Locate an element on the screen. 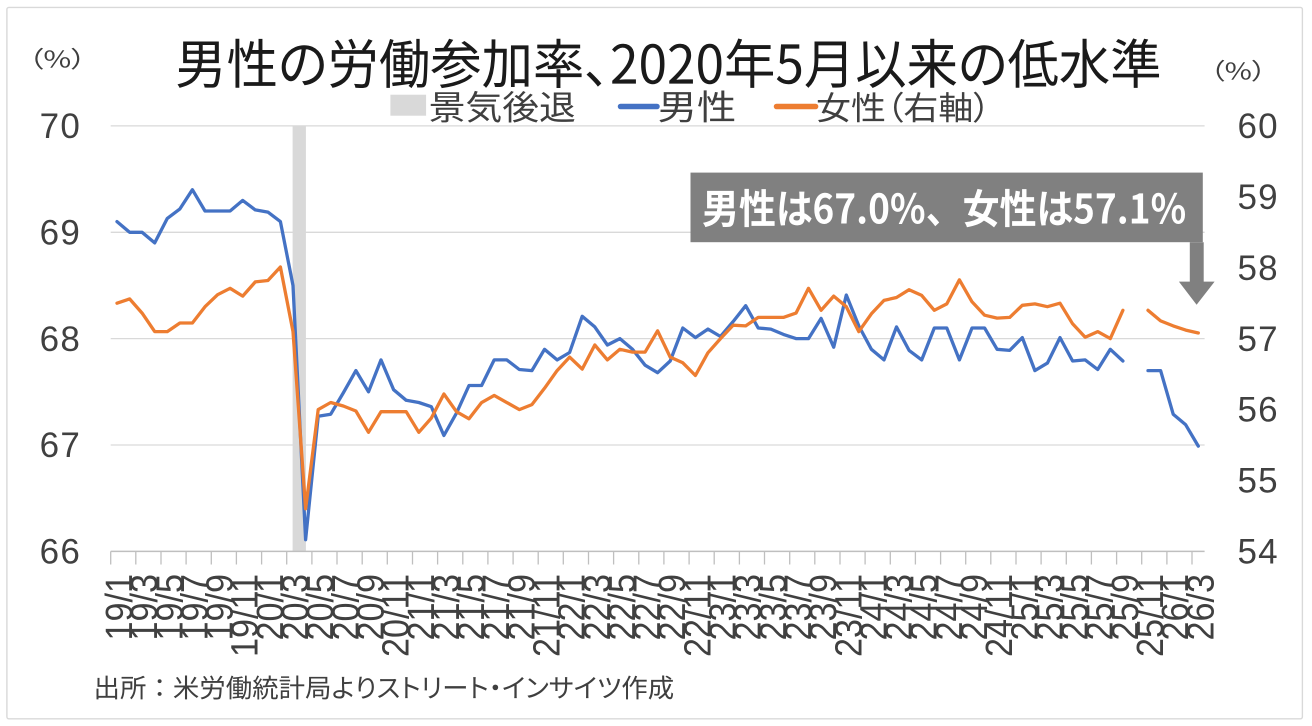 The height and width of the screenshot is (726, 1312). svg-text: 19/3 is located at coordinates (143, 607).